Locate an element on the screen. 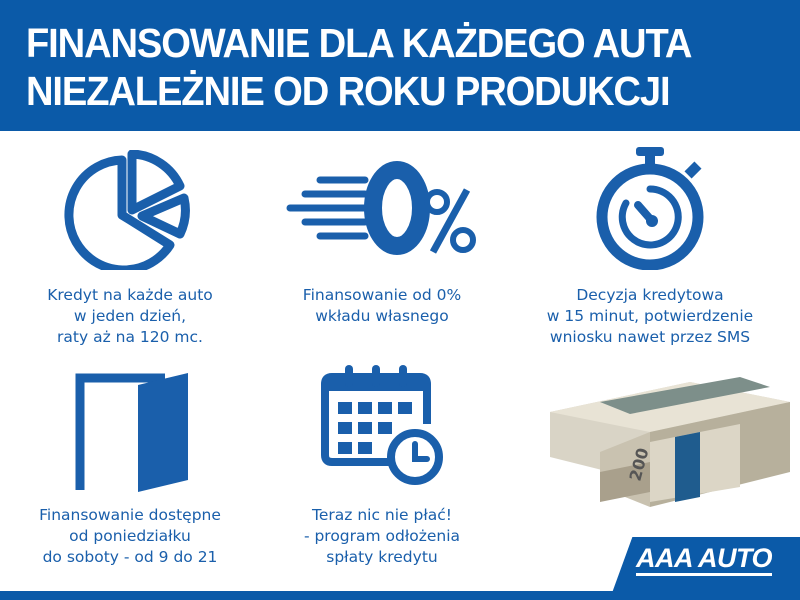 This screenshot has height=600, width=800. caption-line: Kredyt na każde auto is located at coordinates (130, 295).